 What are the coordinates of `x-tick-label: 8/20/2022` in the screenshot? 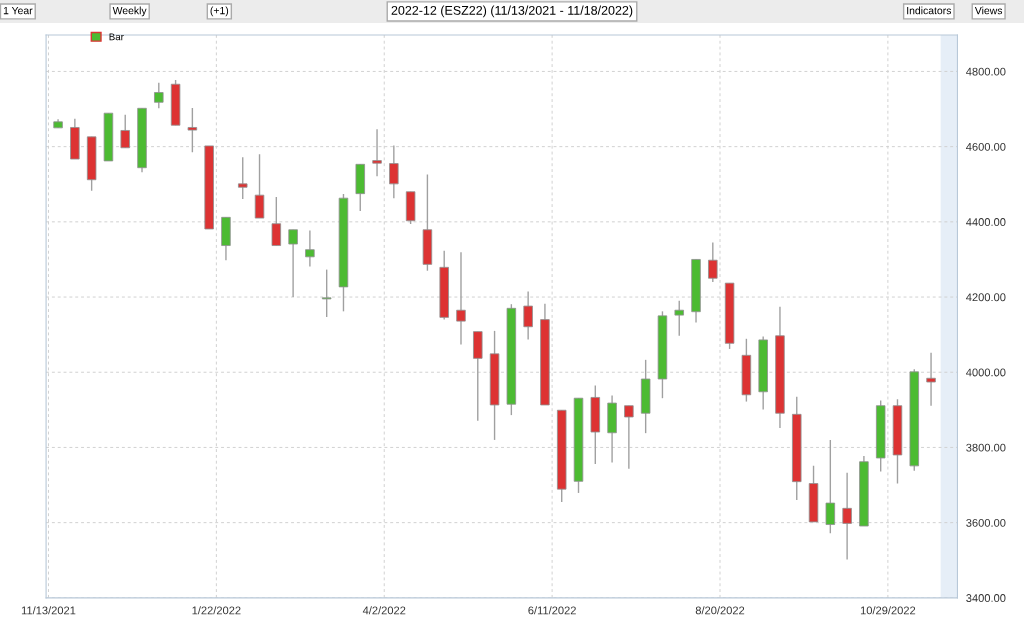 It's located at (720, 610).